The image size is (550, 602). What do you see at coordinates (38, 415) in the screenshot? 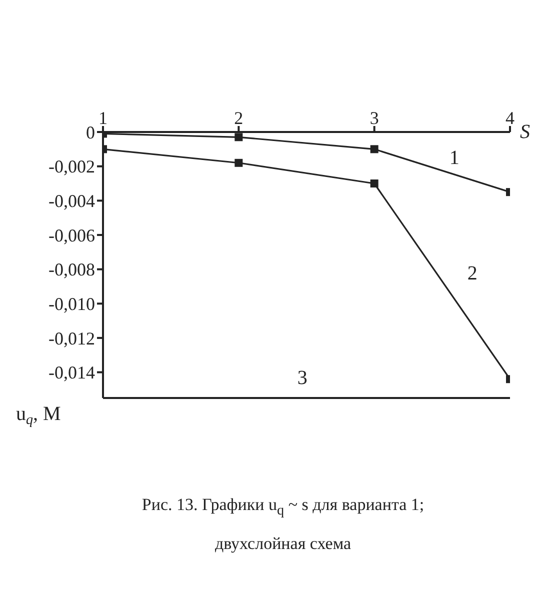
I see `y-axis-title: u$_{q}$, М` at bounding box center [38, 415].